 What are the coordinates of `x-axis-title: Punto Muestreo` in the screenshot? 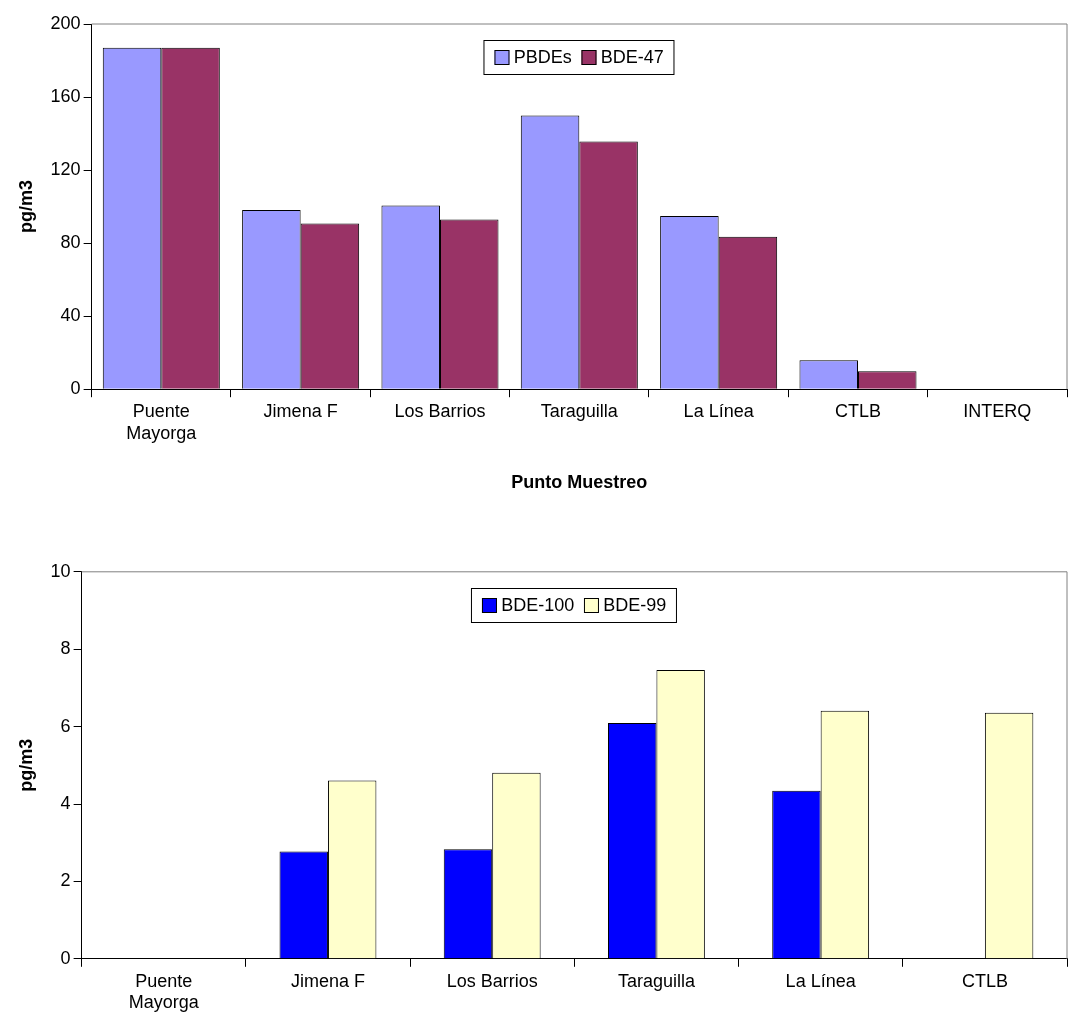 It's located at (579, 482).